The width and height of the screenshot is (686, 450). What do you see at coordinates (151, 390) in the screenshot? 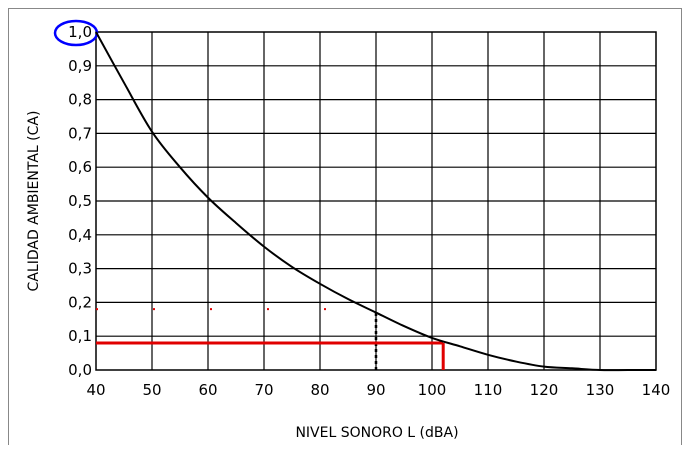
I see `x-tick-label: 50` at bounding box center [151, 390].